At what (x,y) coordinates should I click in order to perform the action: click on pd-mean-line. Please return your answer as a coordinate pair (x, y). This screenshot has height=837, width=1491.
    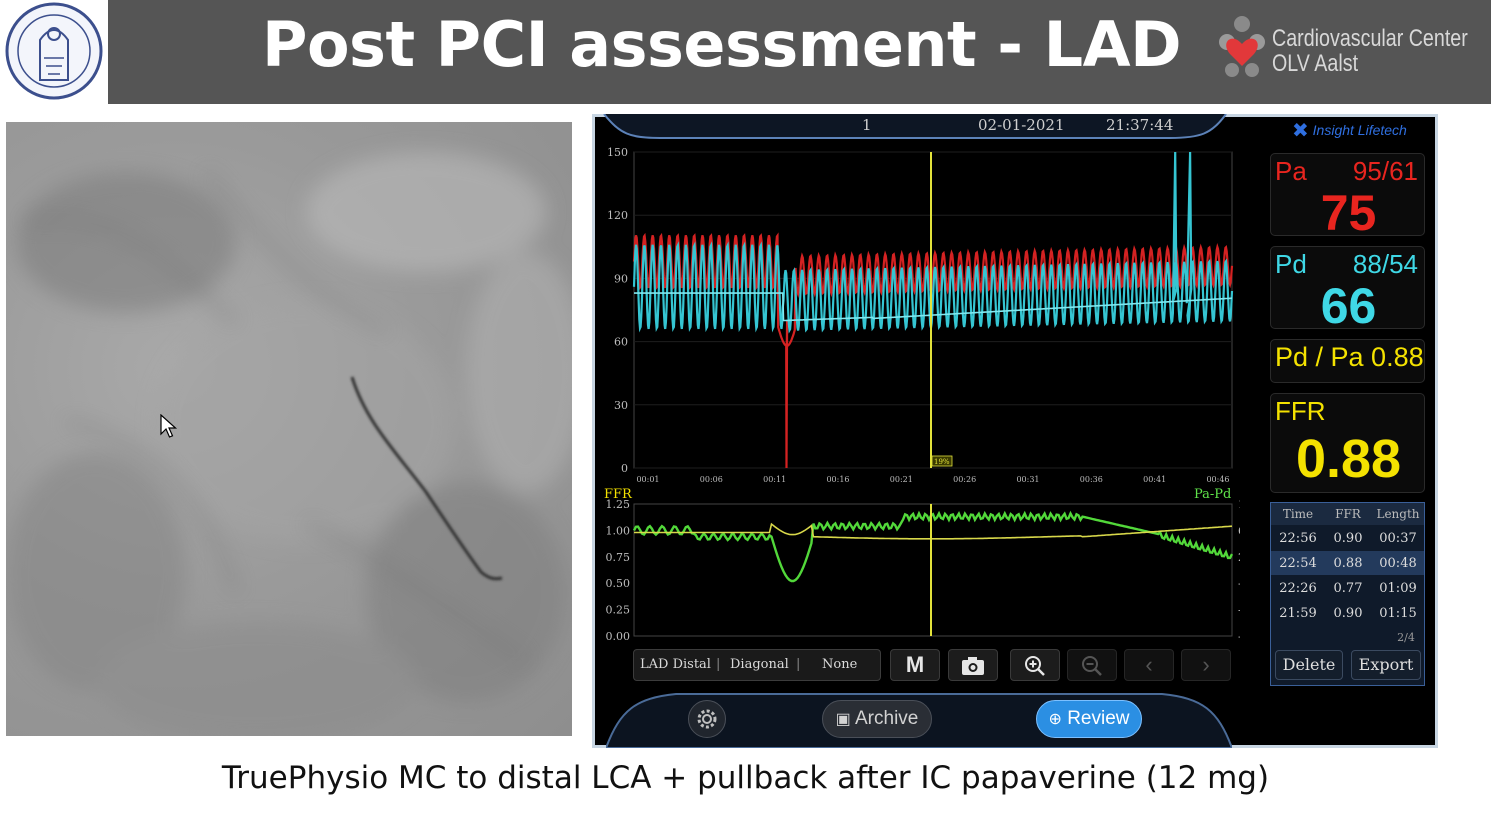
    Looking at the image, I should click on (933, 307).